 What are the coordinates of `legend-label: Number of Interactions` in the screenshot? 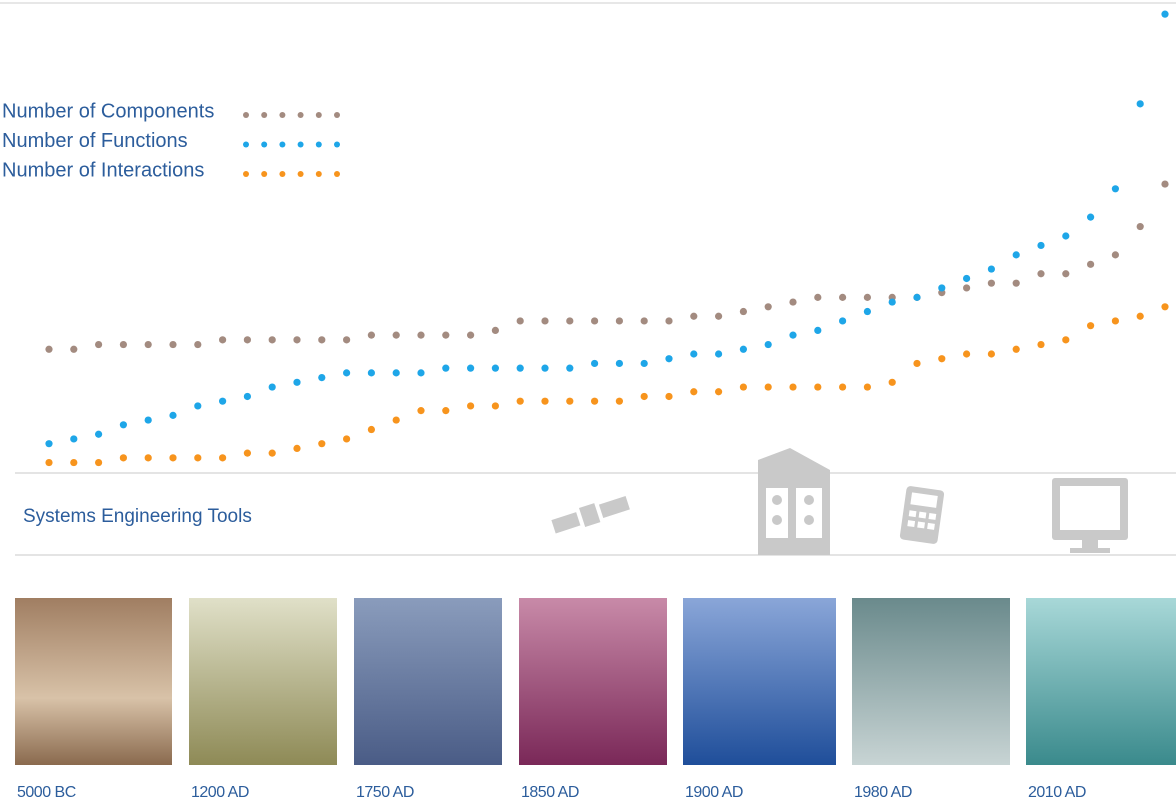 It's located at (103, 170).